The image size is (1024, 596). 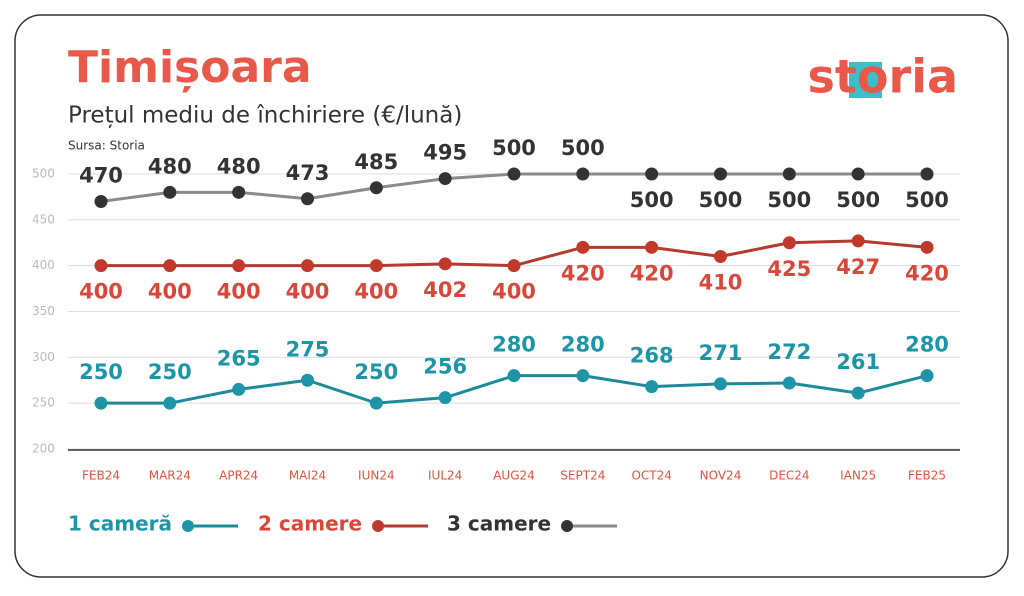 I want to click on data-label: 425, so click(x=789, y=269).